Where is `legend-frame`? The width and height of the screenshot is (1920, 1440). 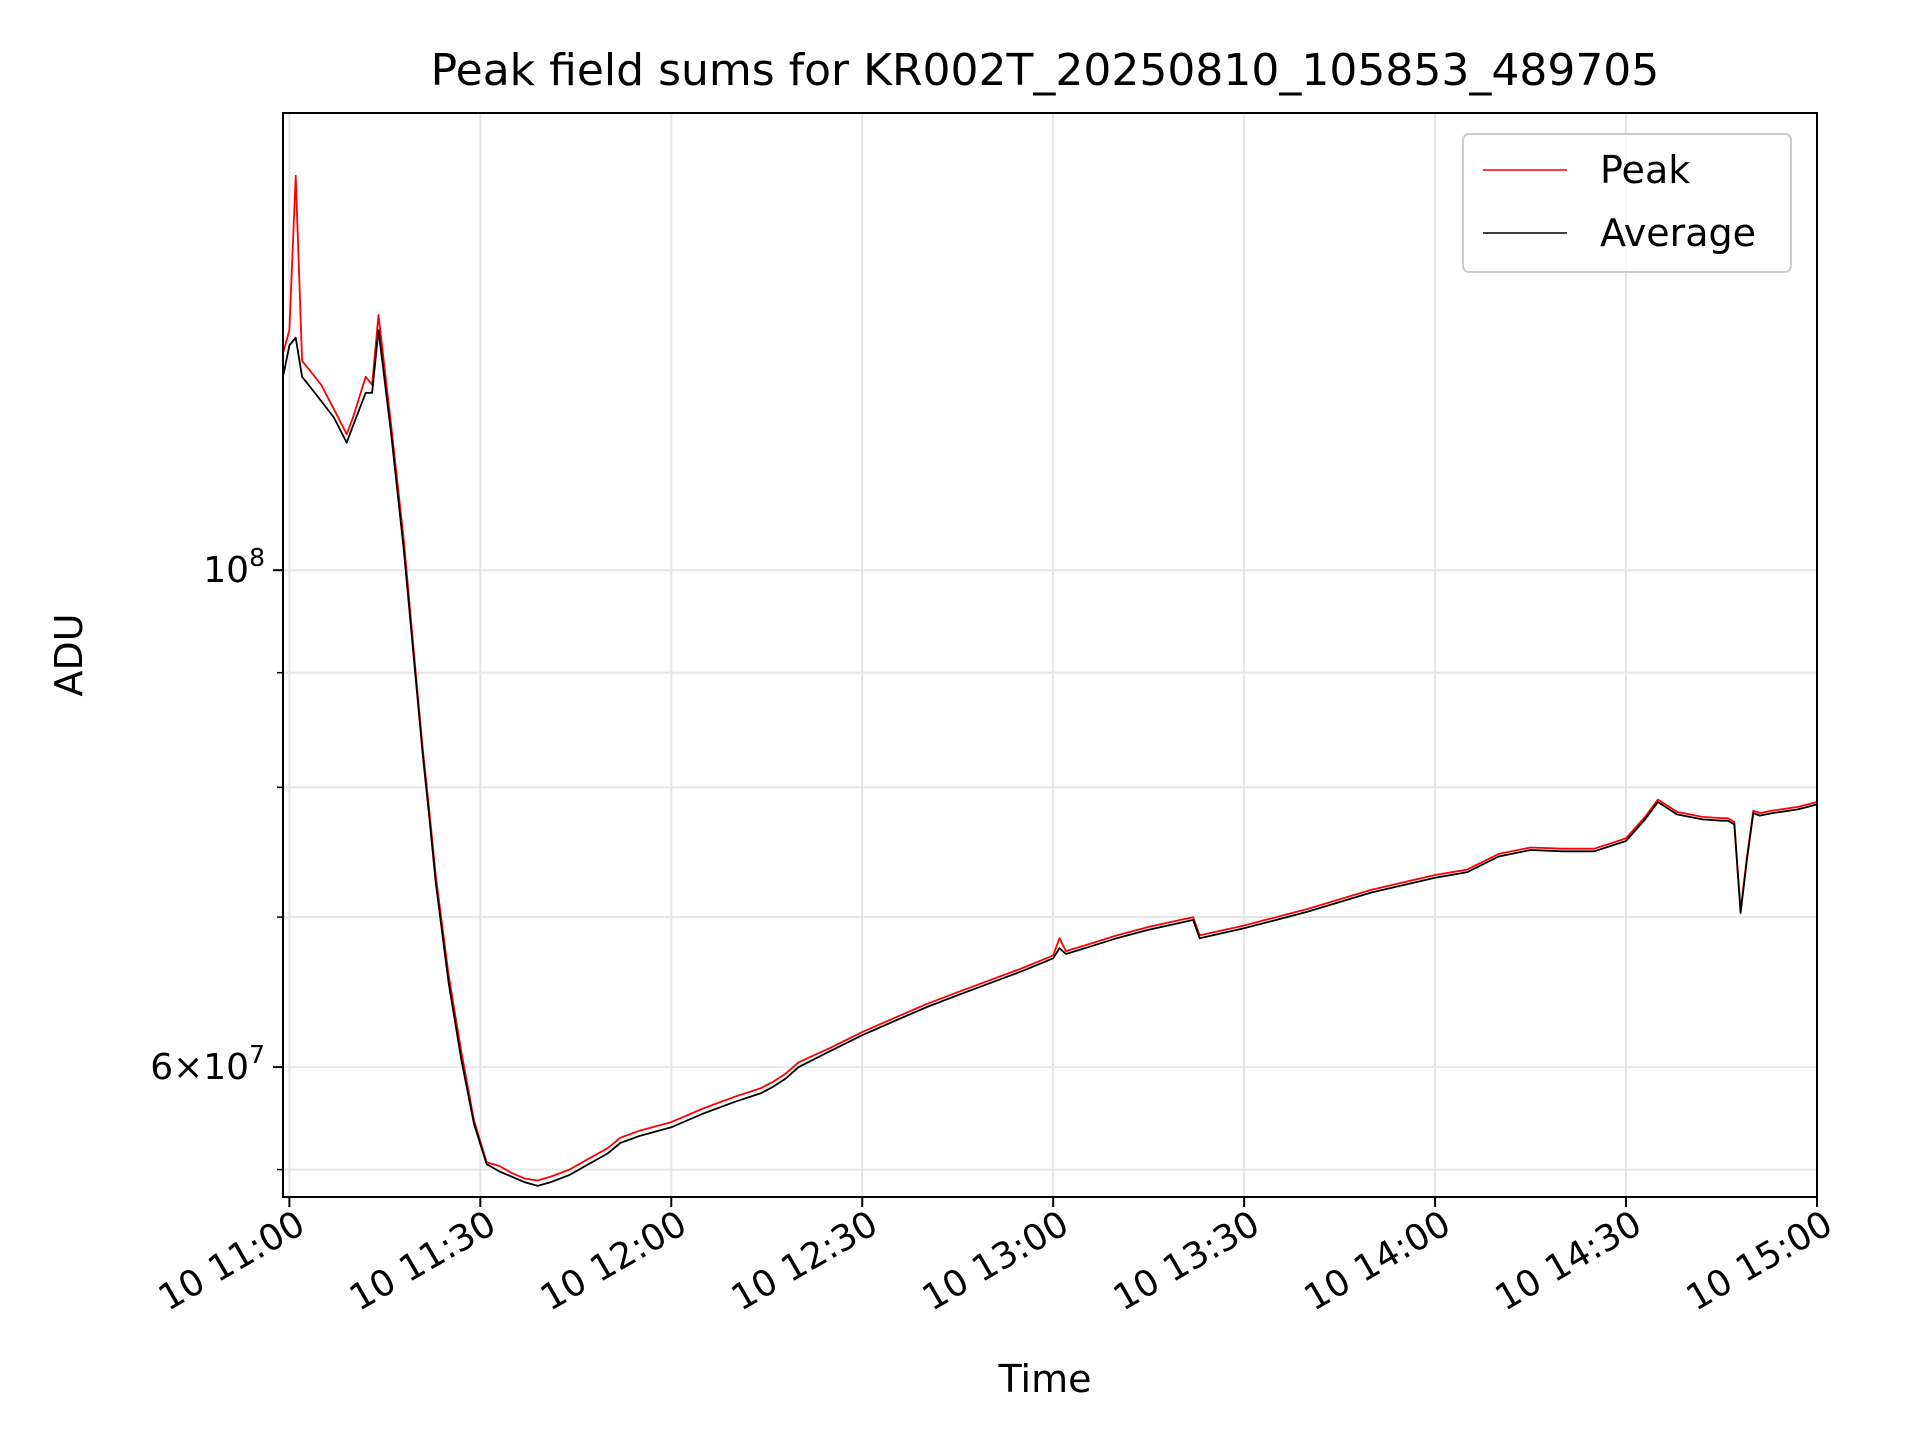
legend-frame is located at coordinates (1627, 203).